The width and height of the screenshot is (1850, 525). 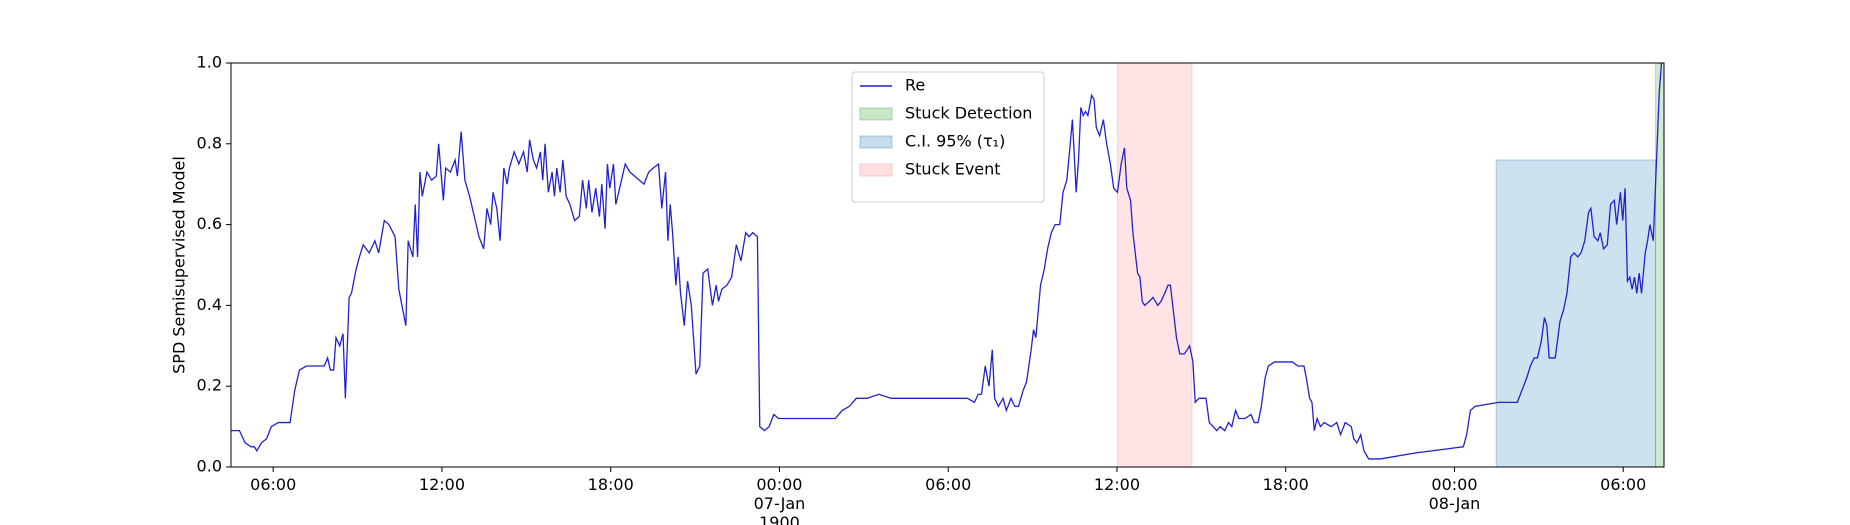 What do you see at coordinates (209, 304) in the screenshot?
I see `y-tick-label: 0.4` at bounding box center [209, 304].